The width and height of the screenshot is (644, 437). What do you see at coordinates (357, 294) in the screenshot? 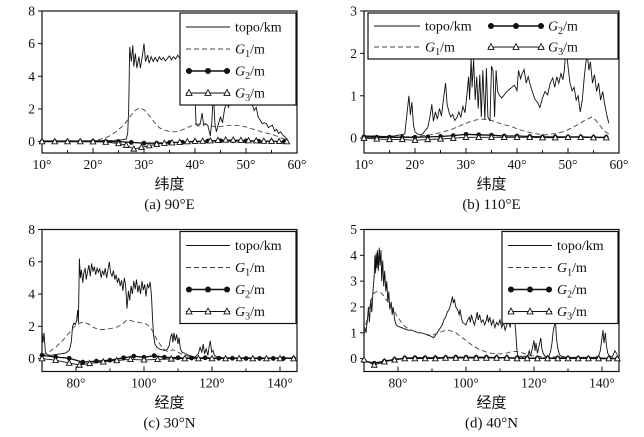
I see `y-axis: 0 1 2 3 4 5` at bounding box center [357, 294].